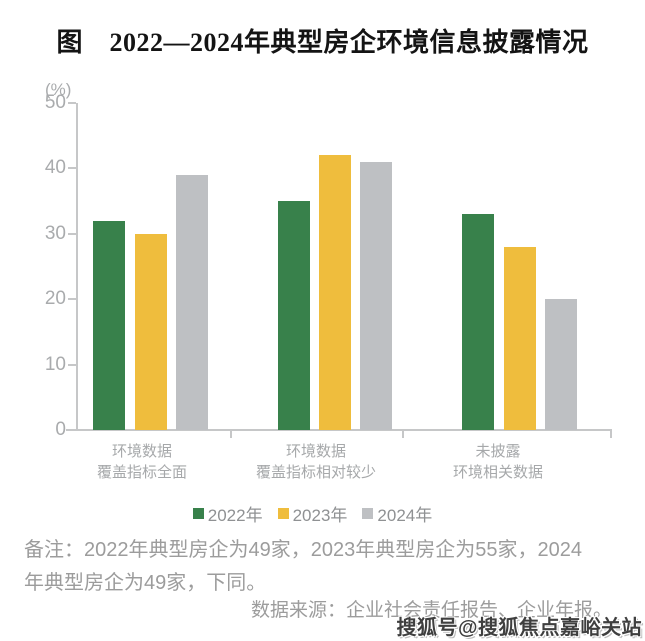 The image size is (645, 641). I want to click on category-label-line: 环境相关数据, so click(497, 472).